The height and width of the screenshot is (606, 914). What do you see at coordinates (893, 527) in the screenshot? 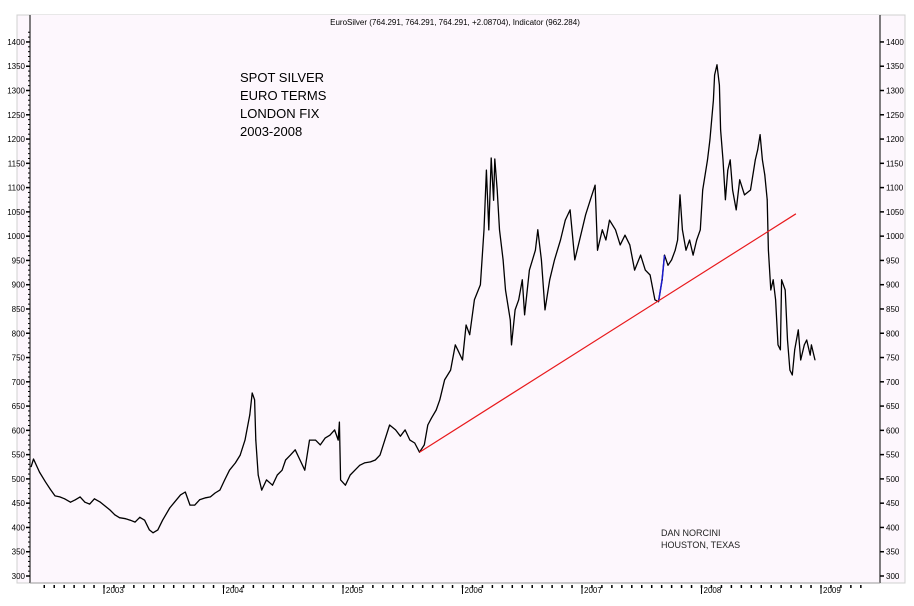
I see `y-tick-label-right: 400` at bounding box center [893, 527].